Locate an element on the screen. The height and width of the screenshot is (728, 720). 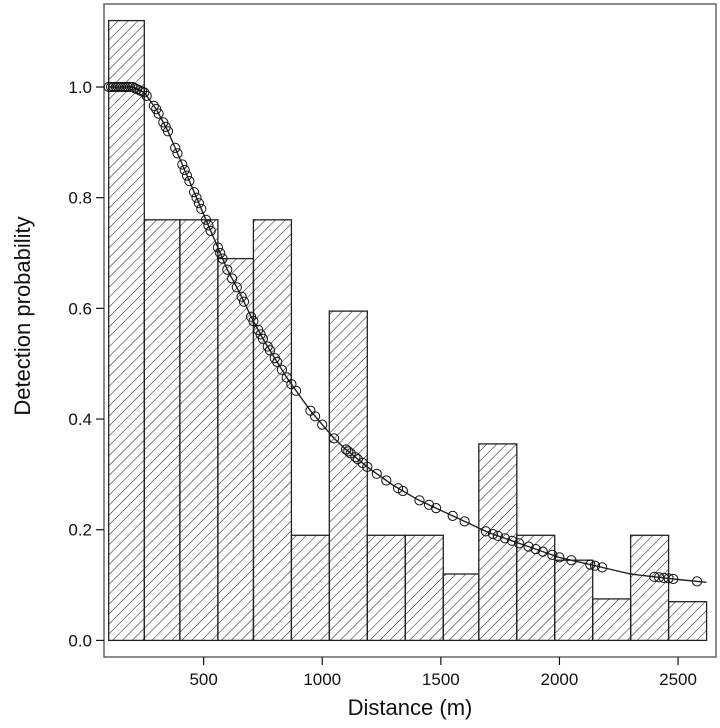
x-tick-label: 500 is located at coordinates (203, 679).